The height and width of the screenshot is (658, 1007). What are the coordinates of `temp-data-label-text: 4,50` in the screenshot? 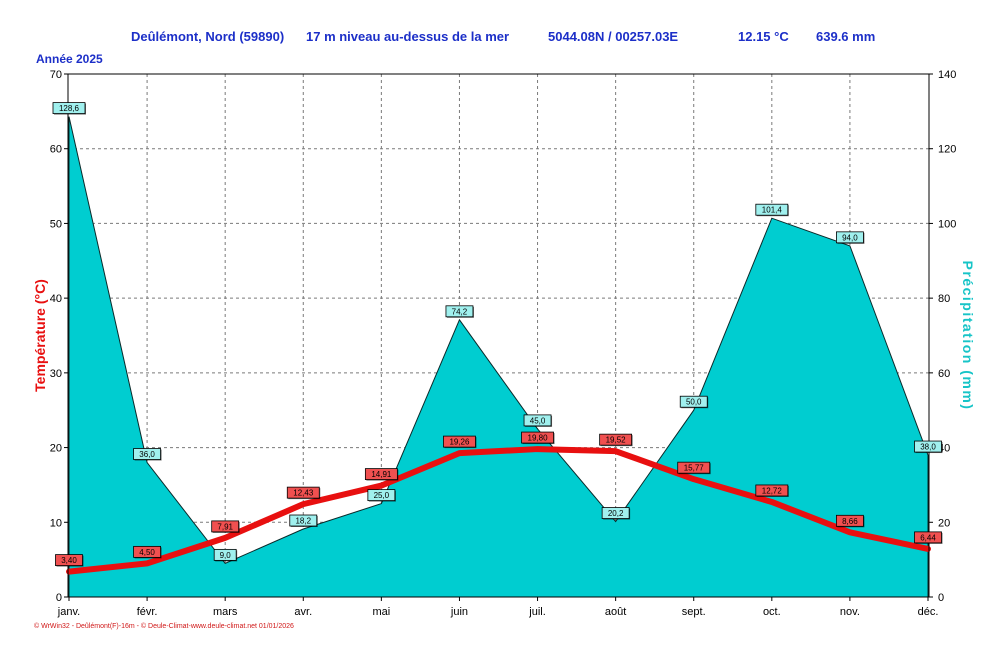 It's located at (147, 552).